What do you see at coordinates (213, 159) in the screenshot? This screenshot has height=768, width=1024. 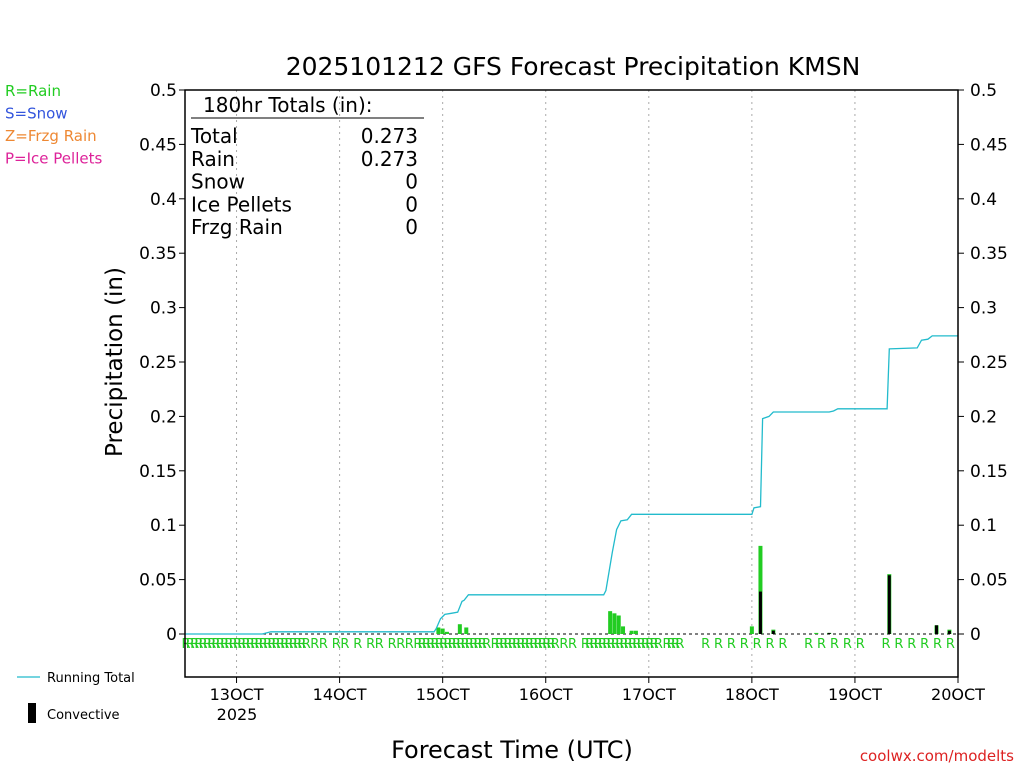 I see `totals-row-label: Rain` at bounding box center [213, 159].